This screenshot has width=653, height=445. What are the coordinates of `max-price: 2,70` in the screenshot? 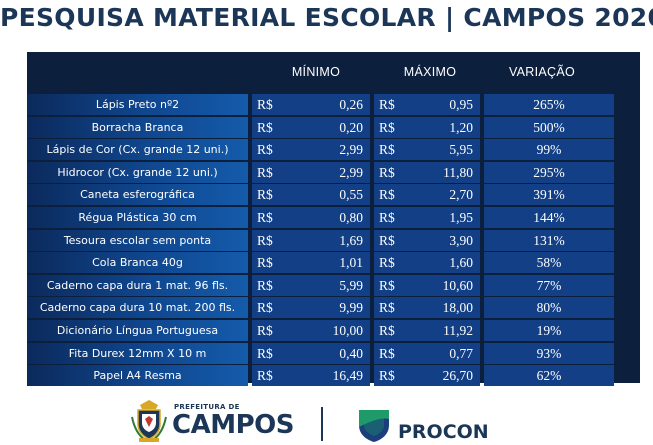 It's located at (461, 195).